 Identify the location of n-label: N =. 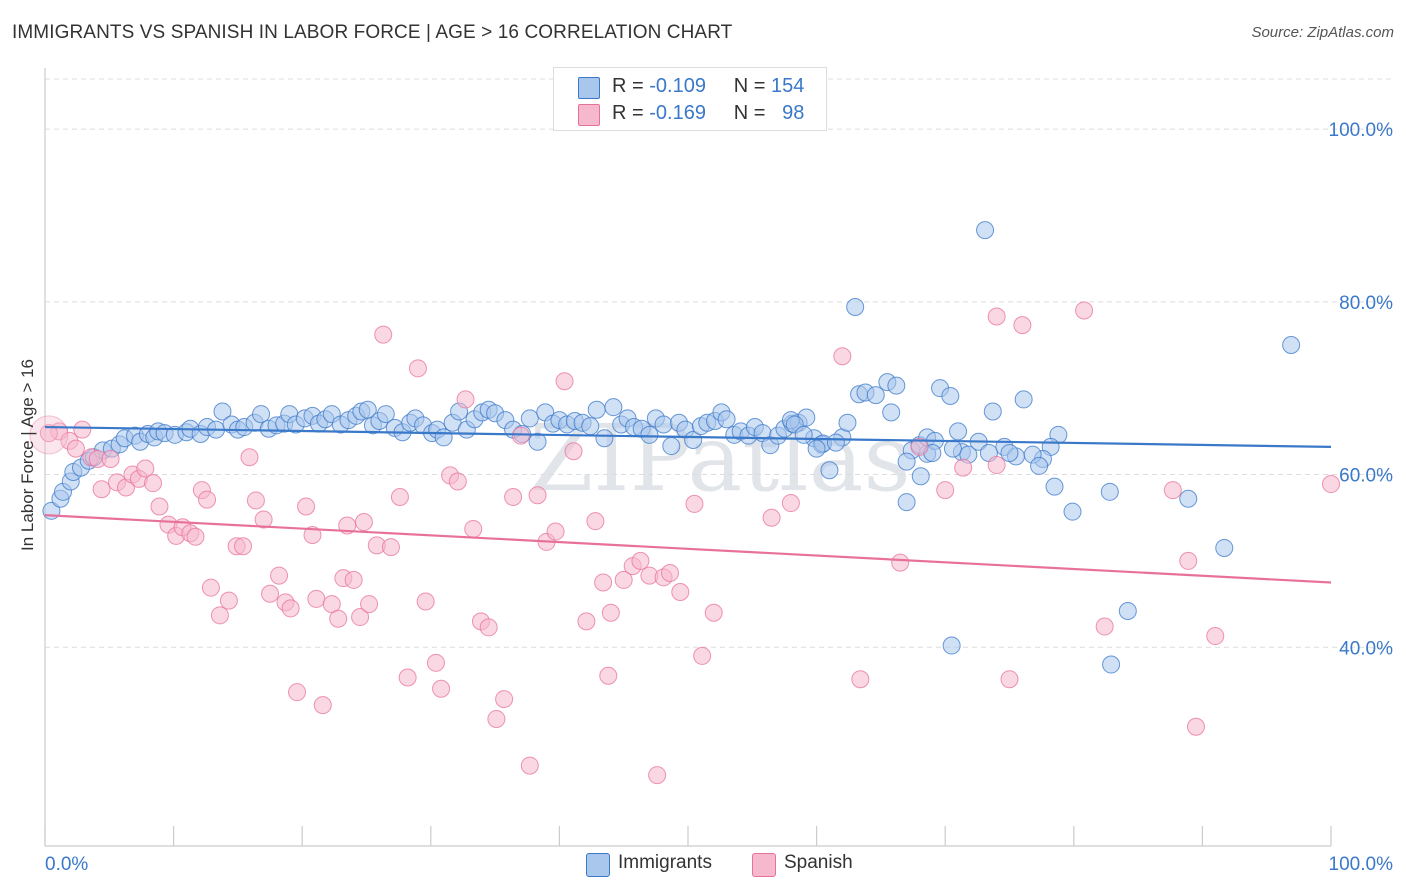
(749, 113).